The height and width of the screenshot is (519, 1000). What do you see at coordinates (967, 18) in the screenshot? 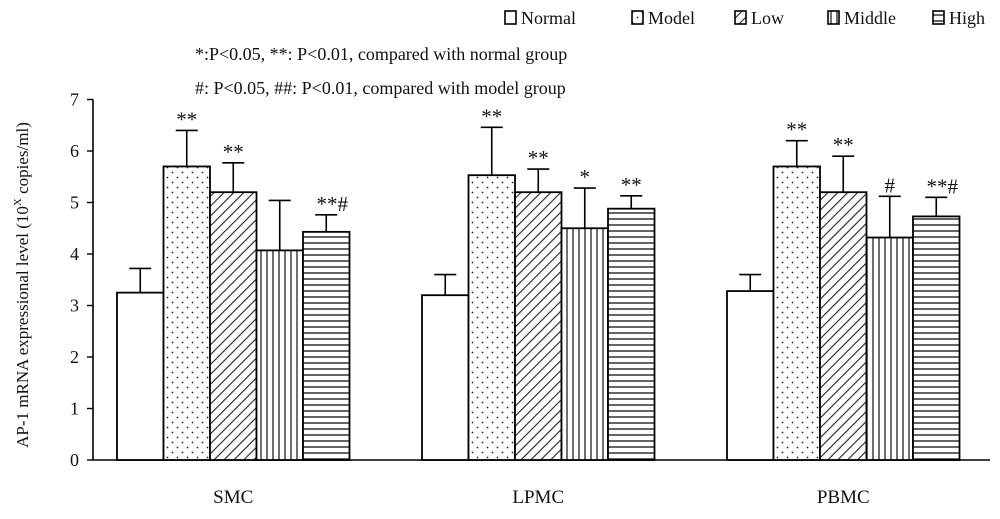
I see `legend-label-high: High` at bounding box center [967, 18].